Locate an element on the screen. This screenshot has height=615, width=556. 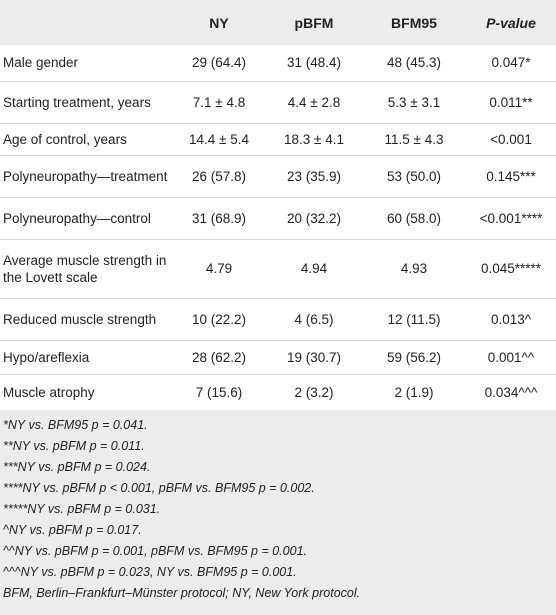
cell-bfm95: 60 (58.0) is located at coordinates (414, 218).